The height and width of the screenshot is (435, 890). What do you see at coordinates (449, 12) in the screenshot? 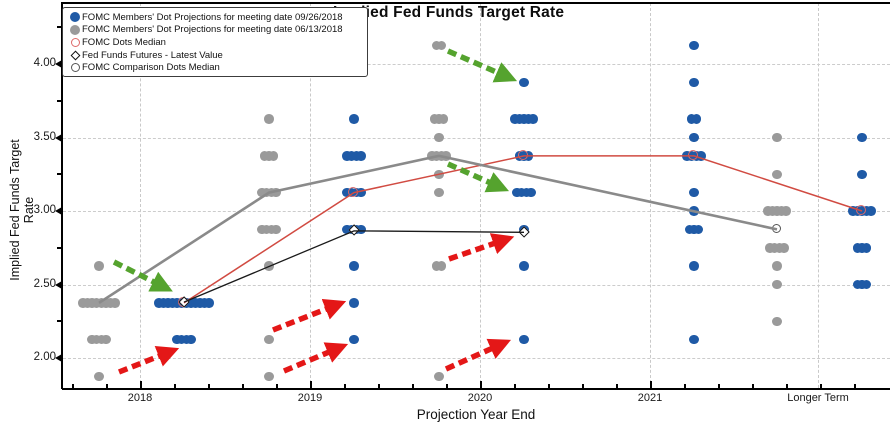
I see `chart-title: Implied Fed Funds Target Rate` at bounding box center [449, 12].